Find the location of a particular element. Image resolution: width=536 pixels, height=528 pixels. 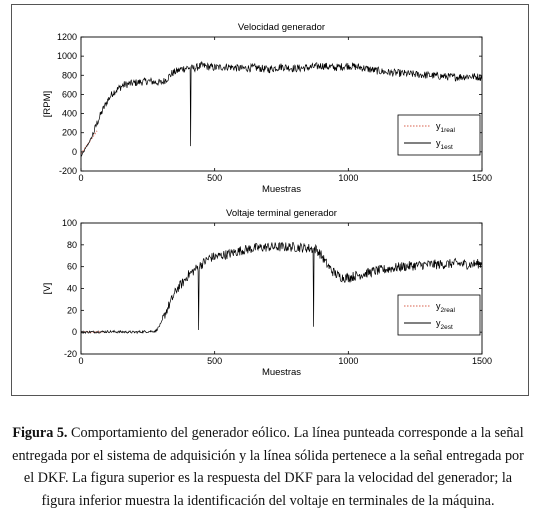

y-tick-label: 1000 is located at coordinates (67, 56).